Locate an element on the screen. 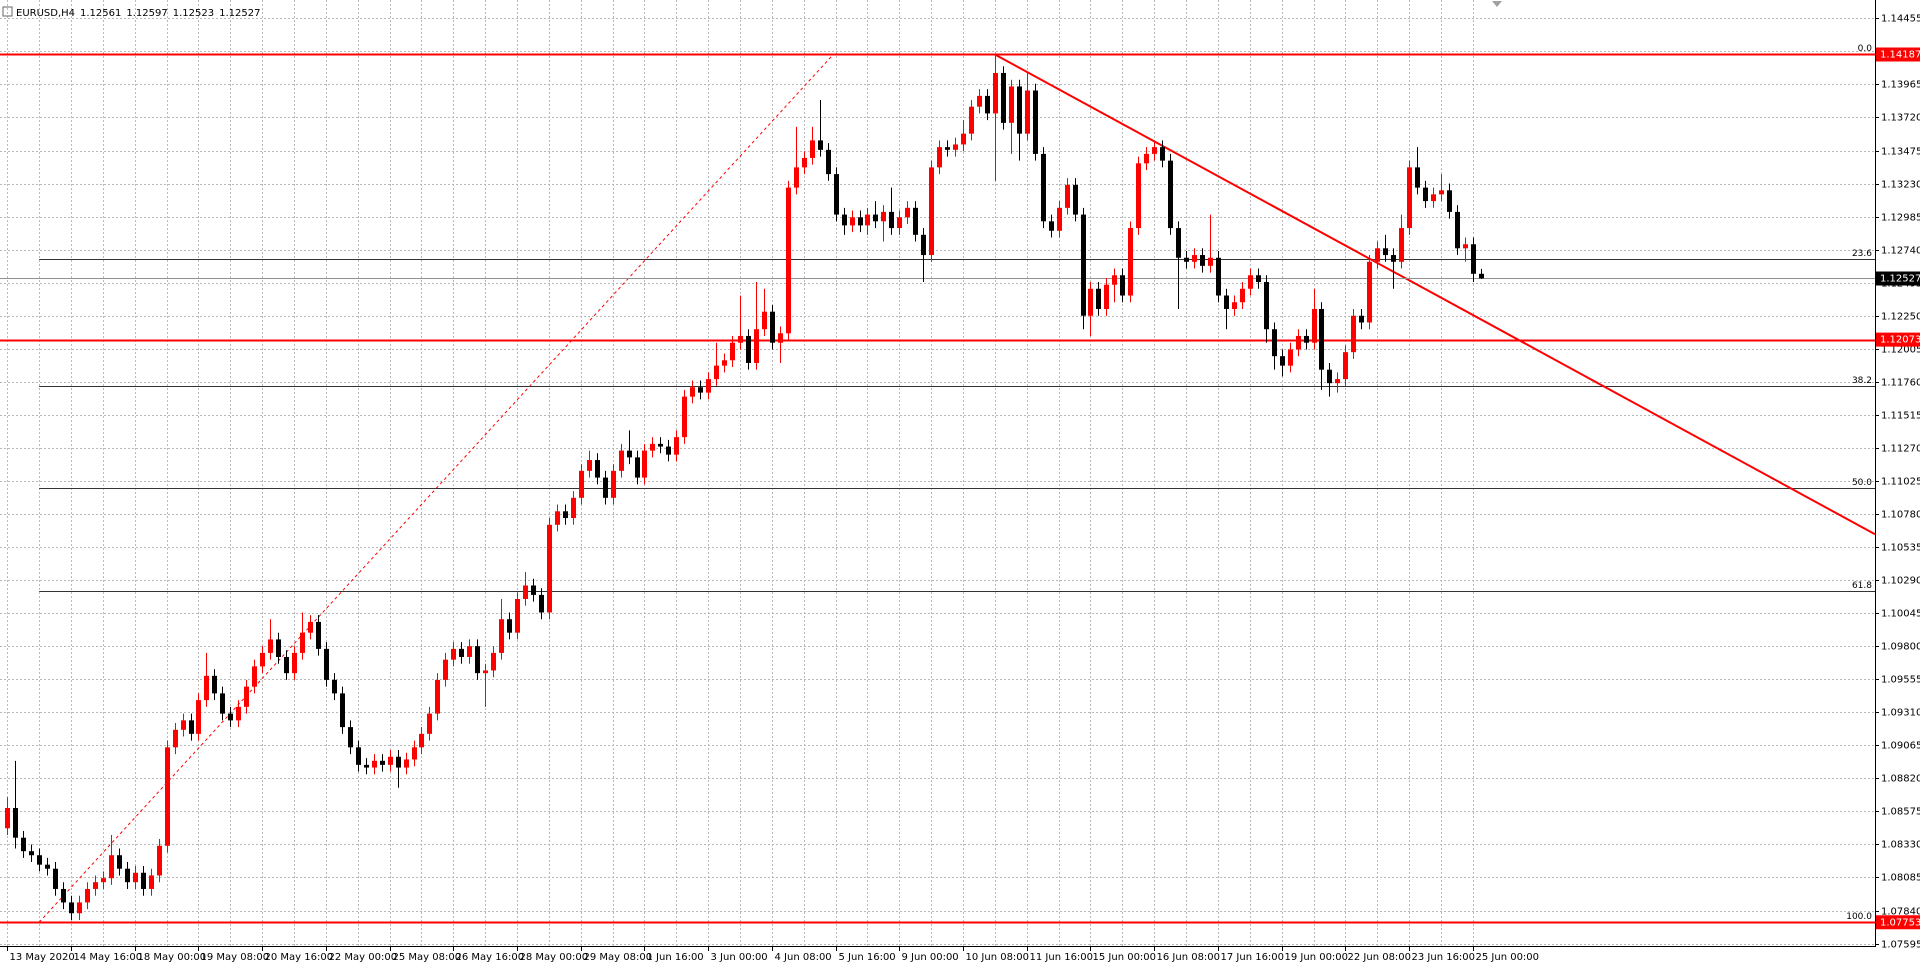 This screenshot has height=968, width=1920. y-tick-label: 1.10780 is located at coordinates (1900, 515).